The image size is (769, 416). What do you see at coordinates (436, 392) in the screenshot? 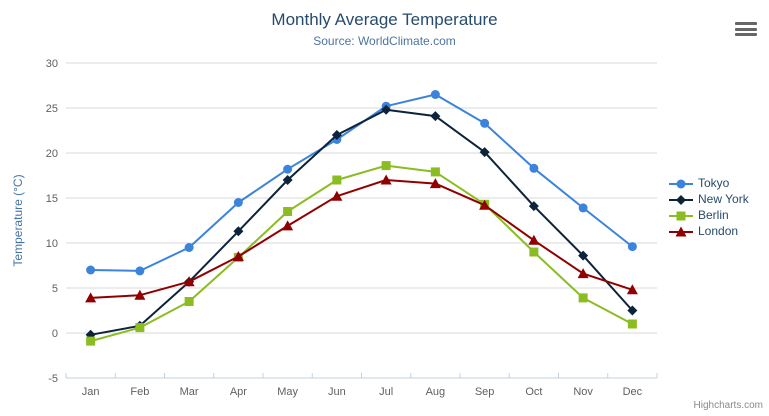
I see `x-axis-label: Aug` at bounding box center [436, 392].